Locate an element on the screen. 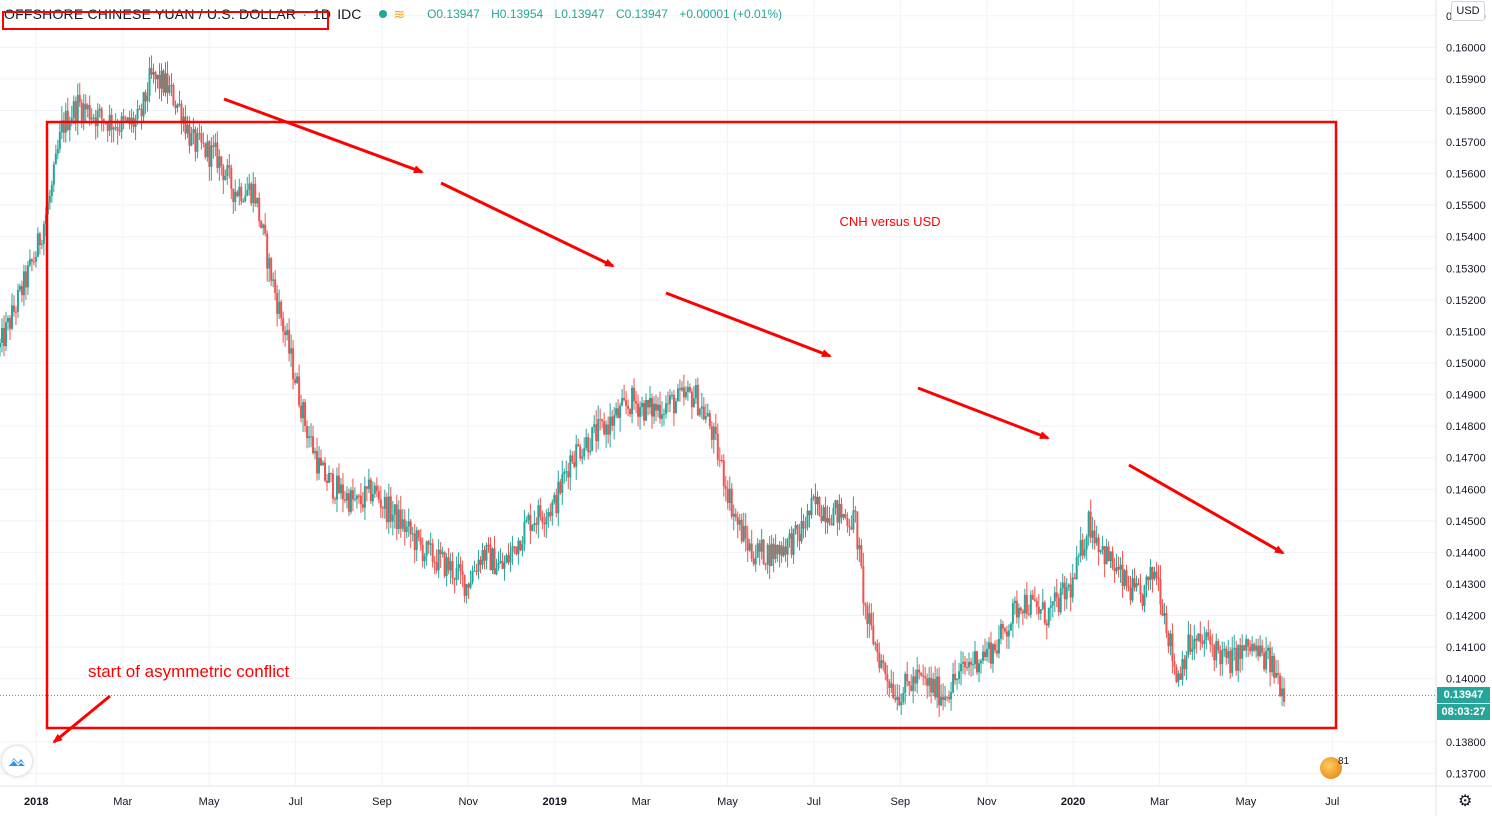 This screenshot has height=816, width=1492. y-tick-label: 0.14700 is located at coordinates (1466, 459).